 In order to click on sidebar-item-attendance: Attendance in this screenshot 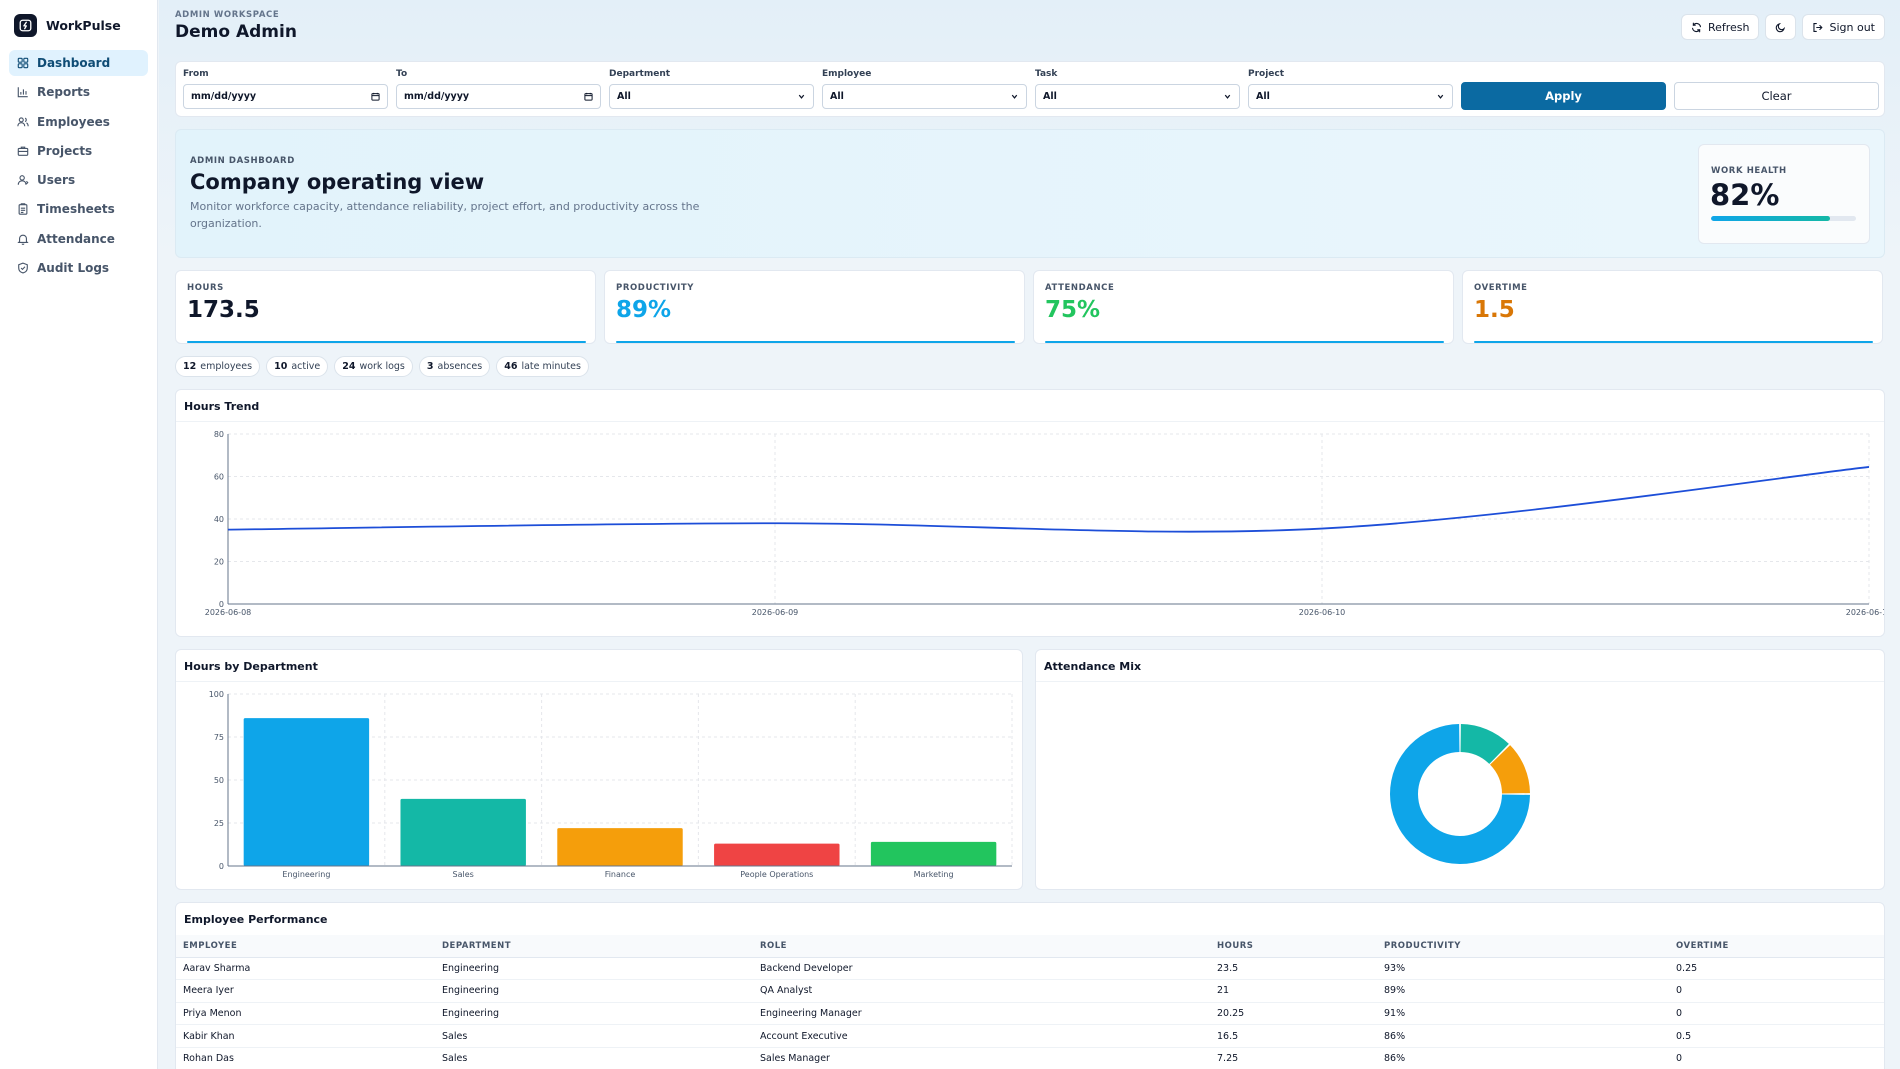, I will do `click(78, 239)`.